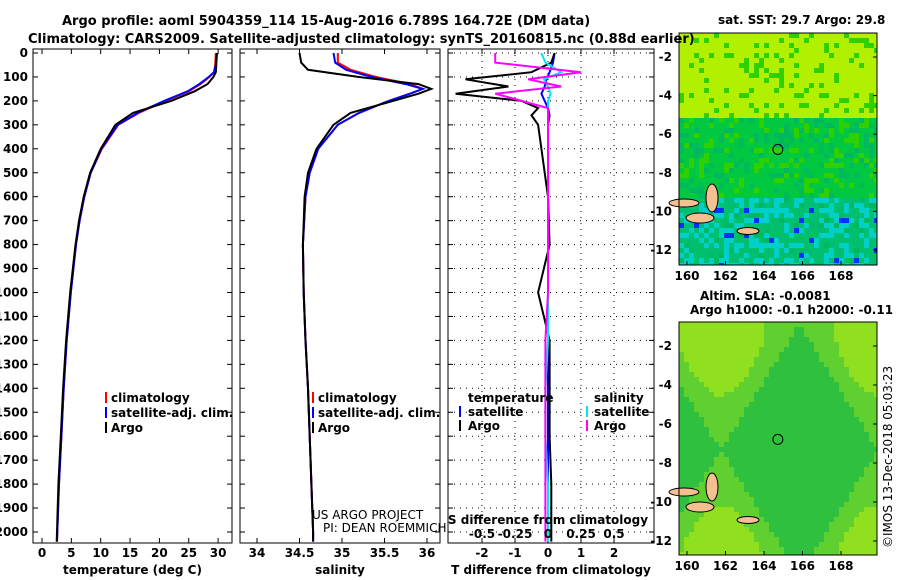 Image resolution: width=900 pixels, height=580 pixels. Describe the element at coordinates (725, 276) in the screenshot. I see `map-lon-label: 162` at that location.